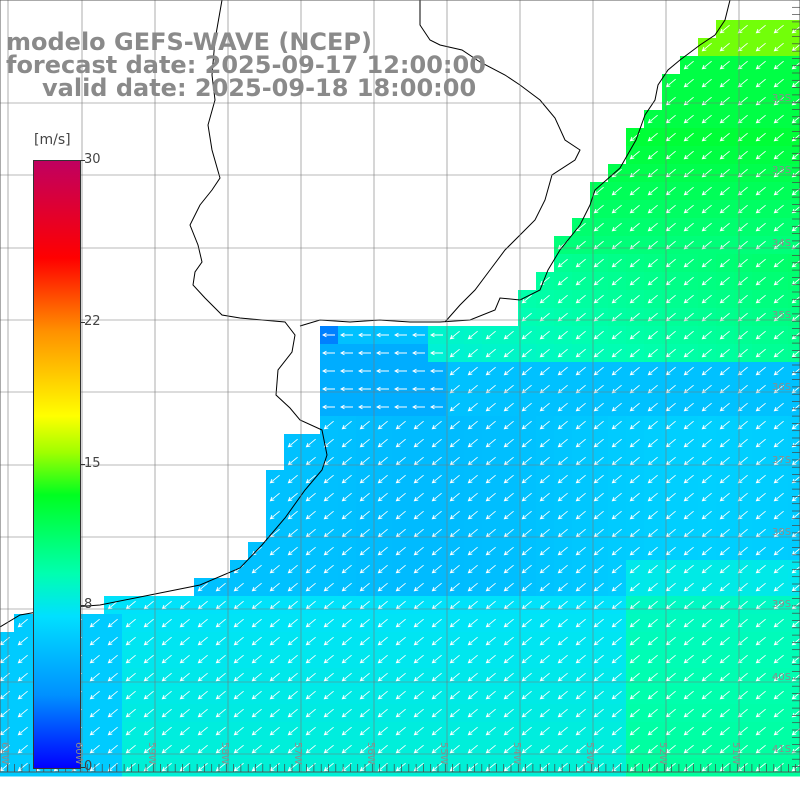 This screenshot has width=800, height=800. What do you see at coordinates (57, 464) in the screenshot?
I see `colorbar` at bounding box center [57, 464].